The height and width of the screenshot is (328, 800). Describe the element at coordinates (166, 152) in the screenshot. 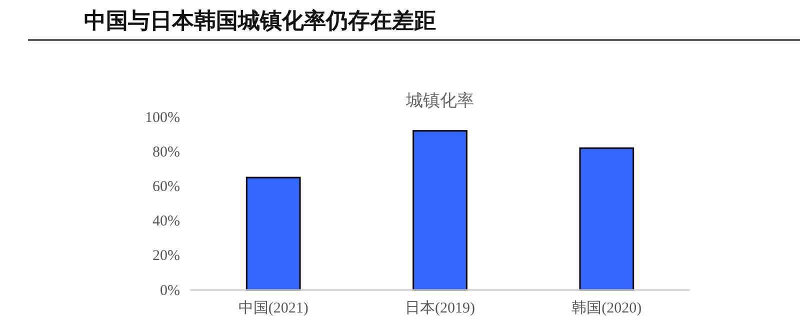

I see `y-tick-label: 80%` at that location.